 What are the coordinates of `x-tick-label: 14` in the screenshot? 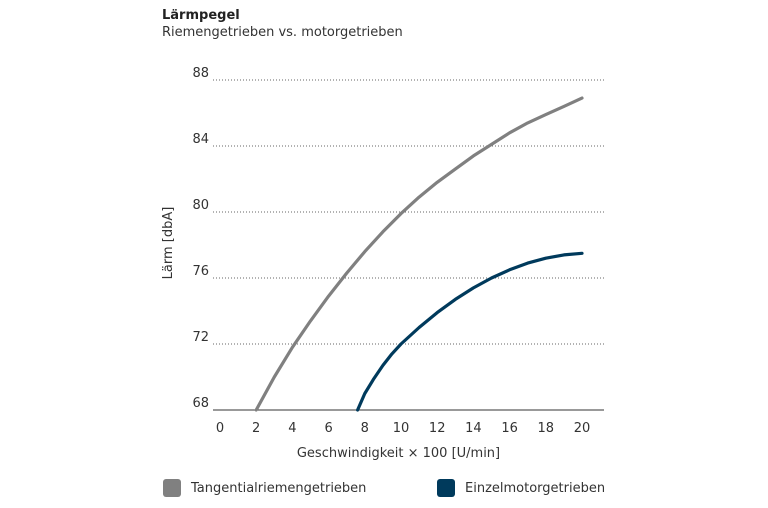 It's located at (473, 428).